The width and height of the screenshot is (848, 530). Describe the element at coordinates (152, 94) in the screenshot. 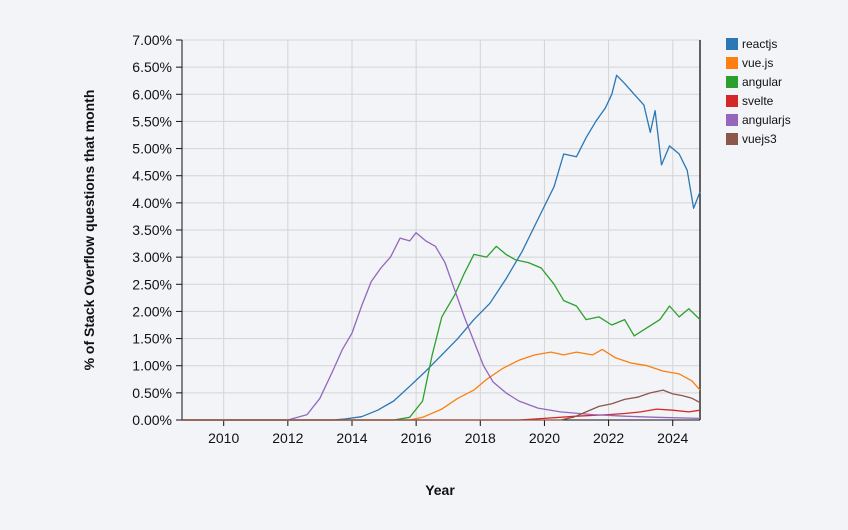

I see `y-tick-label: 6.00%` at that location.